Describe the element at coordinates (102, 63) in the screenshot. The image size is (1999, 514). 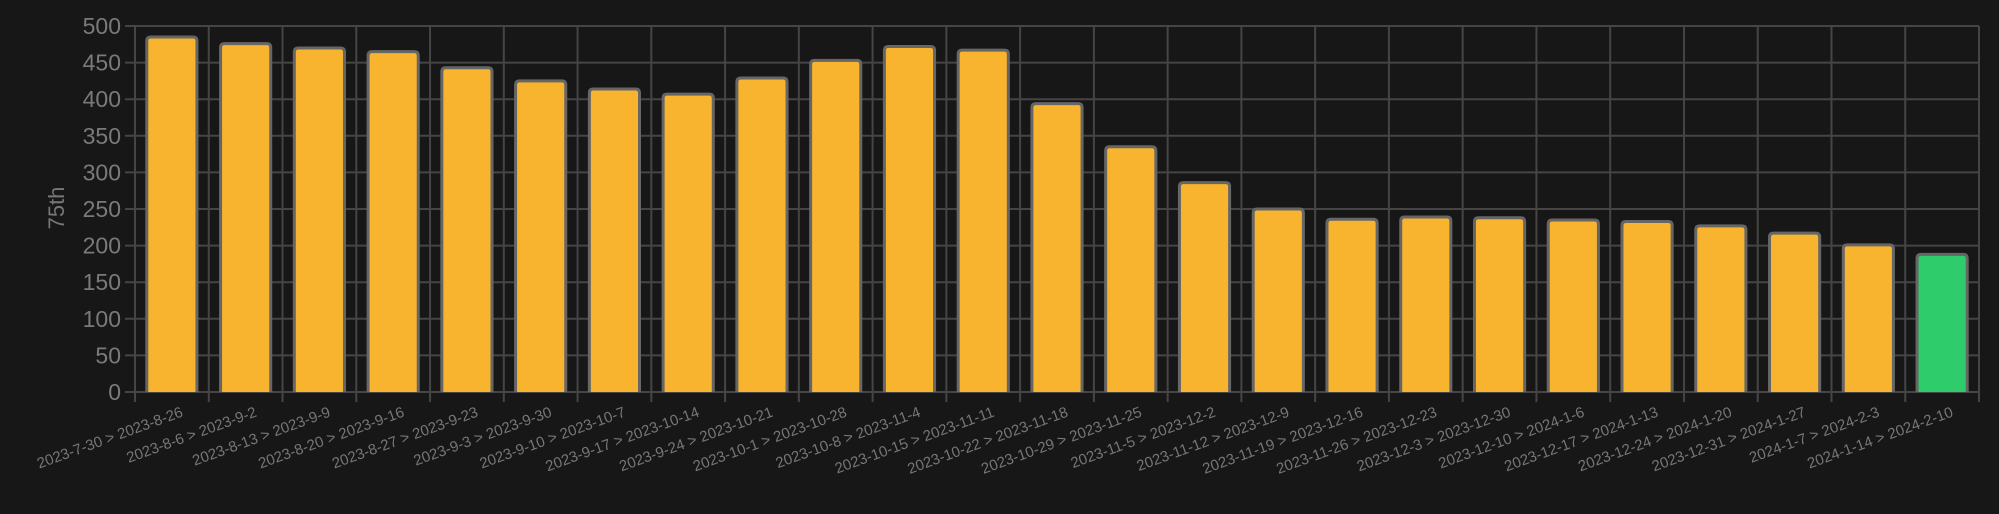
I see `y-tick-label: 450` at that location.